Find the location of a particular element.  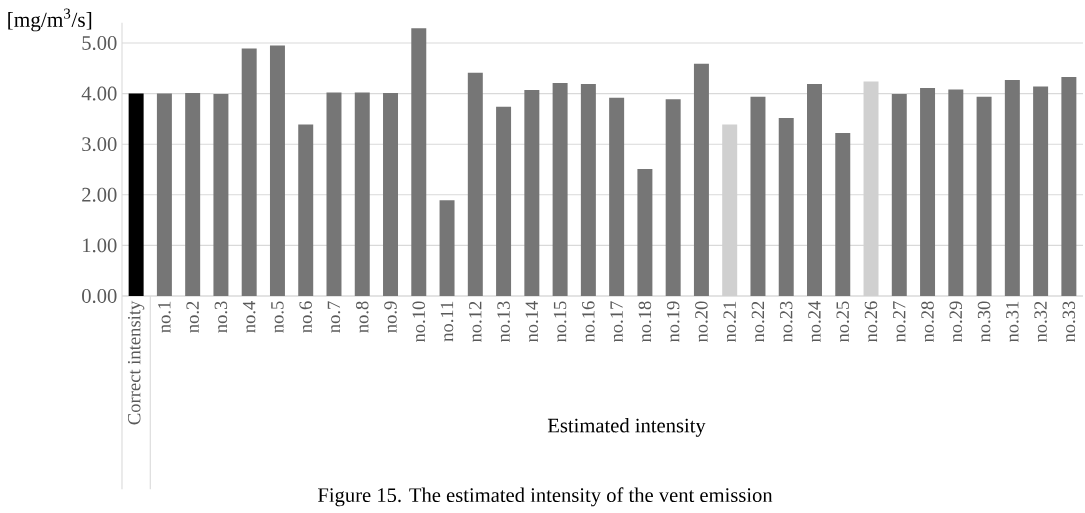

x-tick-label: no.23 is located at coordinates (786, 322).